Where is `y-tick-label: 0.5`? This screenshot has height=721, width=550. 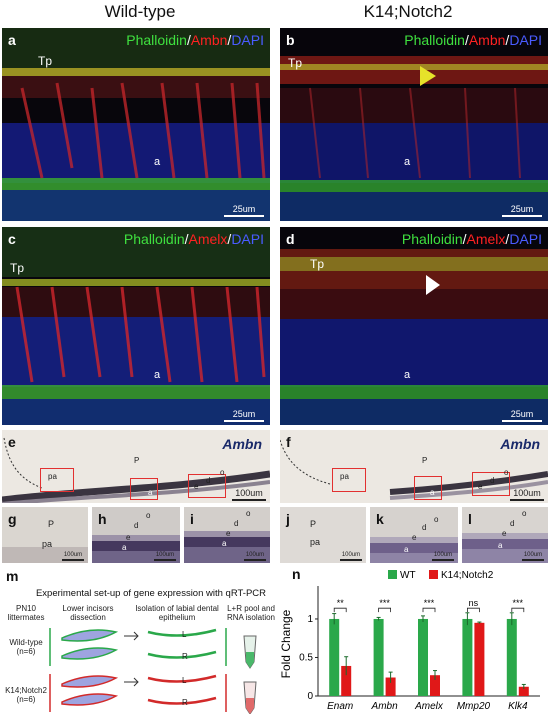 y-tick-label: 0.5 is located at coordinates (306, 657).